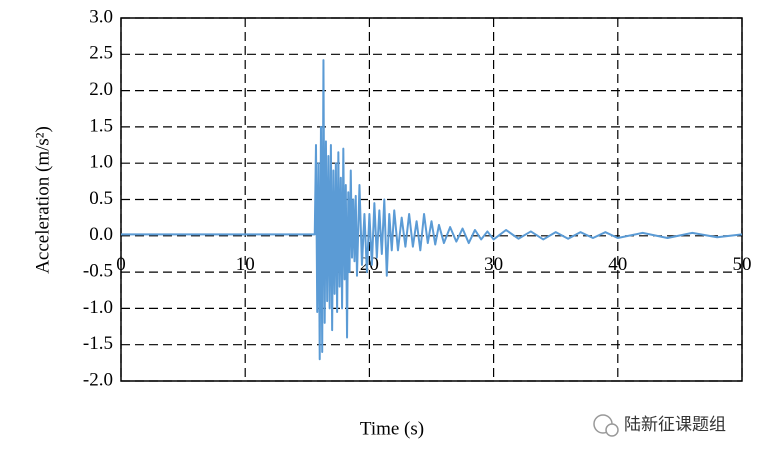 The image size is (762, 458). Describe the element at coordinates (493, 264) in the screenshot. I see `x-tick-label: 30` at that location.